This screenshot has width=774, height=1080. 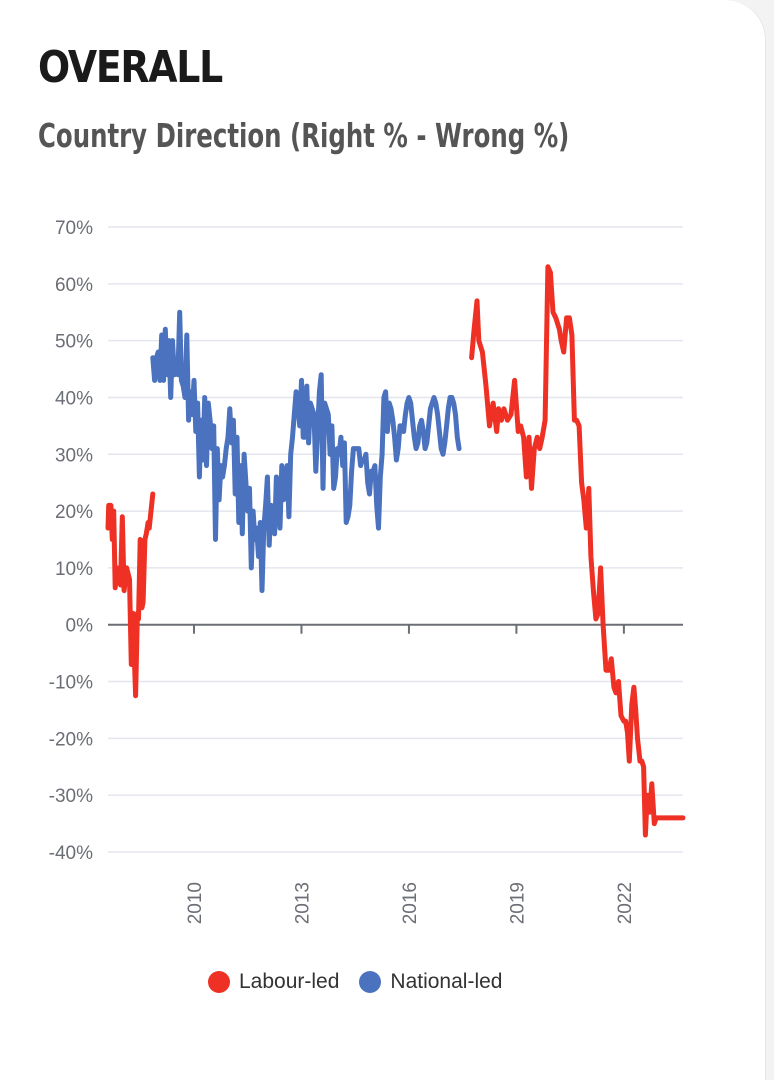 What do you see at coordinates (395, 628) in the screenshot?
I see `x-axis` at bounding box center [395, 628].